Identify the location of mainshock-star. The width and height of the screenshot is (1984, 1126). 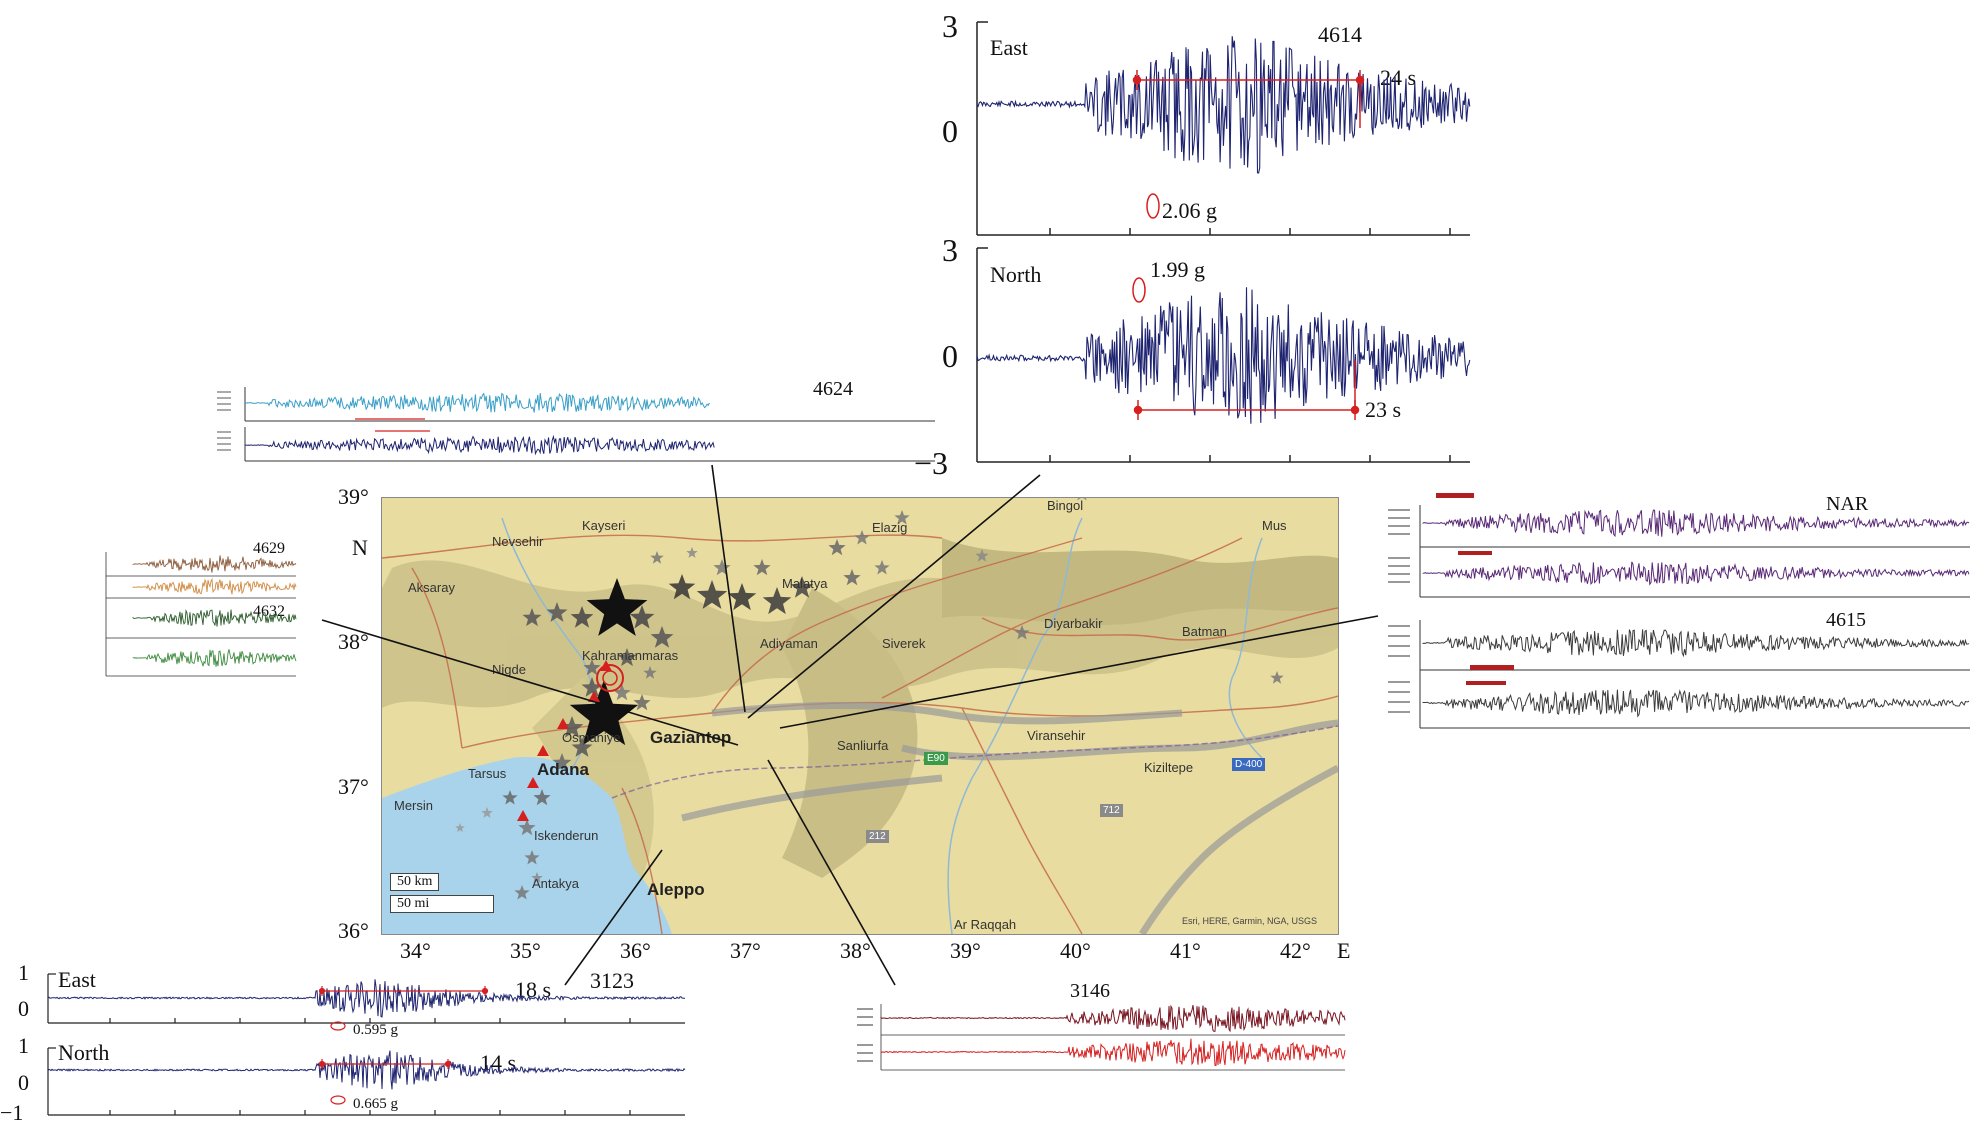
(617, 607).